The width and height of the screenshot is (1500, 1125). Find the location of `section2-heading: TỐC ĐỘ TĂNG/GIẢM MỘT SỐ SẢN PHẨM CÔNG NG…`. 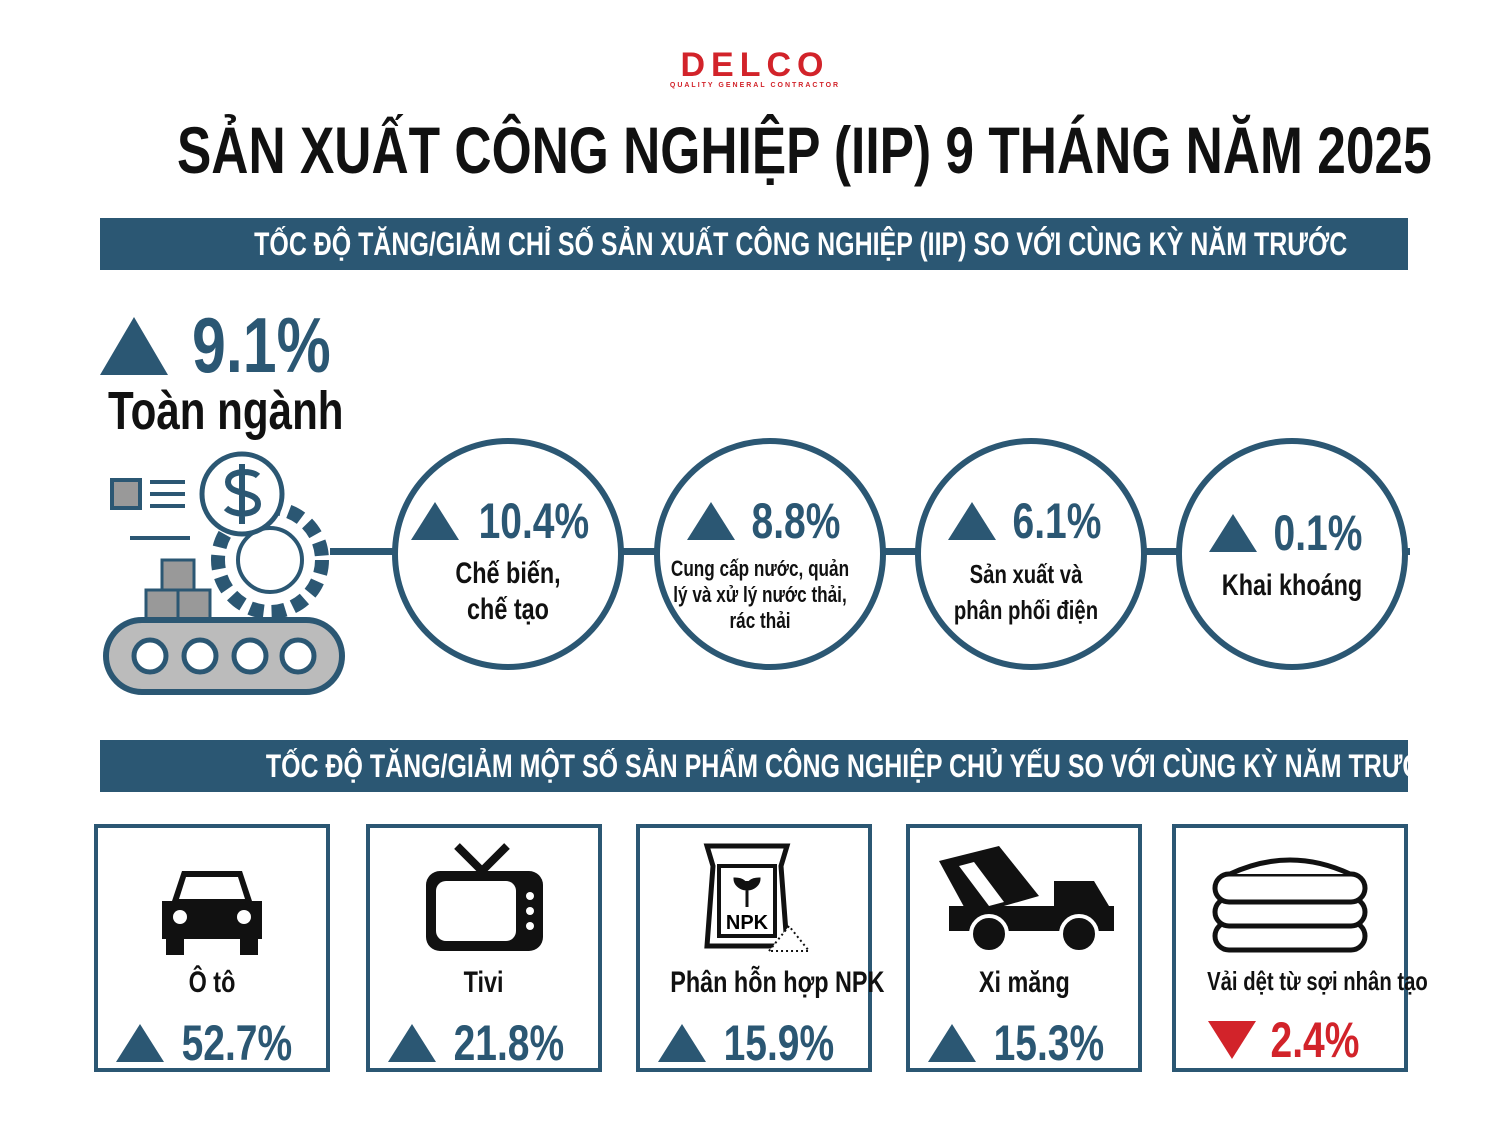

section2-heading: TỐC ĐỘ TĂNG/GIẢM MỘT SỐ SẢN PHẨM CÔNG NG… is located at coordinates (771, 766).